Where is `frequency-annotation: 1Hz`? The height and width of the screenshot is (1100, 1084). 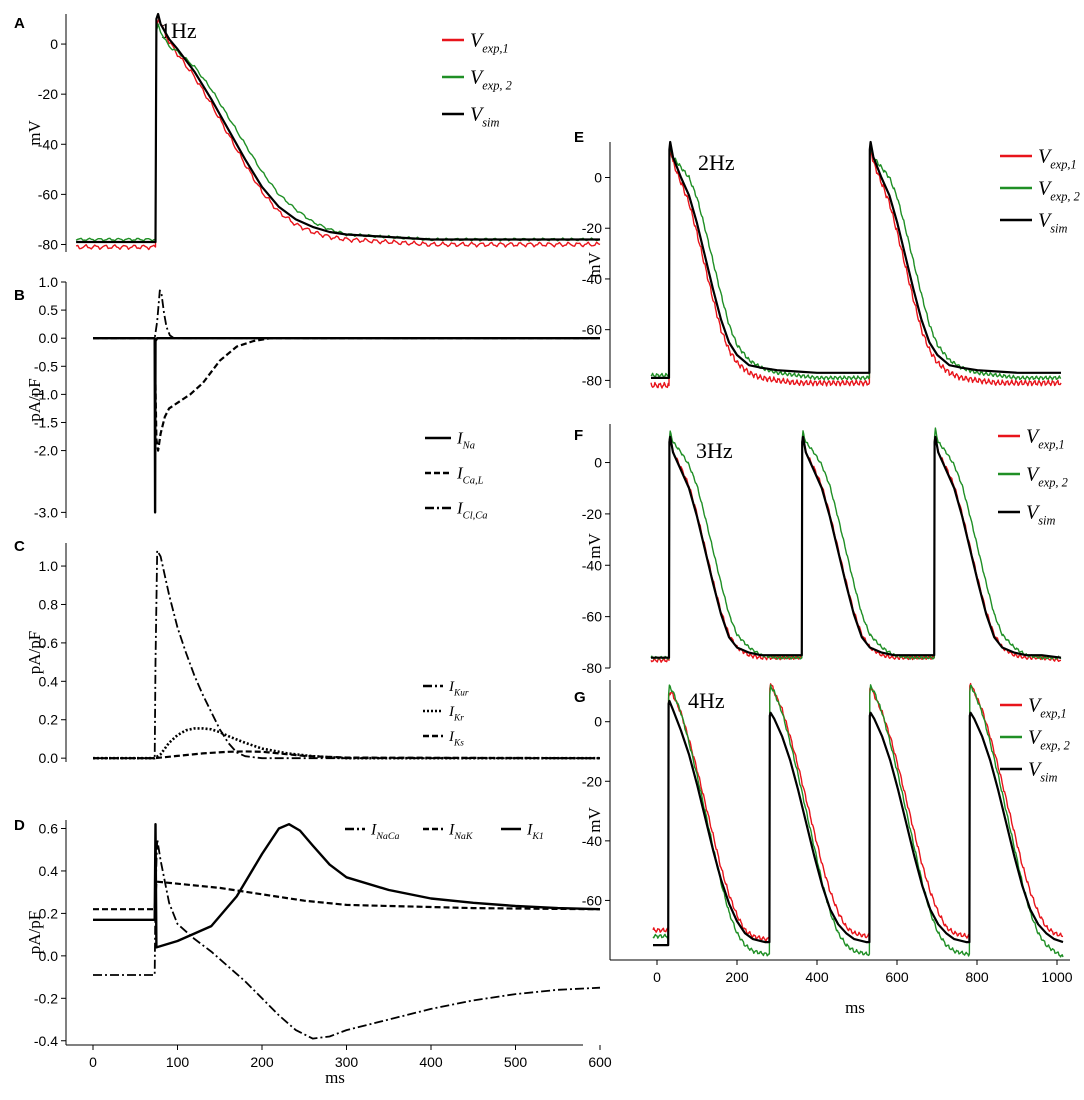 frequency-annotation: 1Hz is located at coordinates (178, 30).